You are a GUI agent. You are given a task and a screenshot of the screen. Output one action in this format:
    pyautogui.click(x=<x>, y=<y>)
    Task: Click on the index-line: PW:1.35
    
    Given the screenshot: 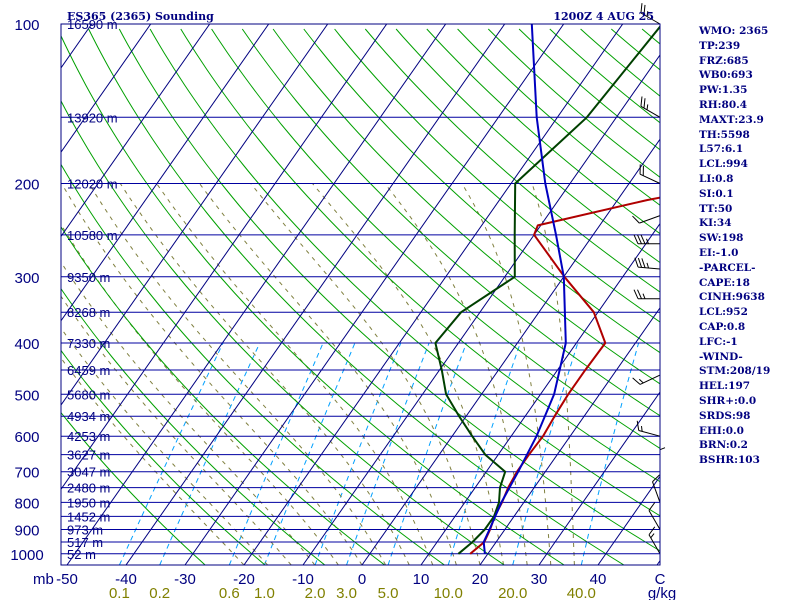 What is the action you would take?
    pyautogui.click(x=723, y=90)
    